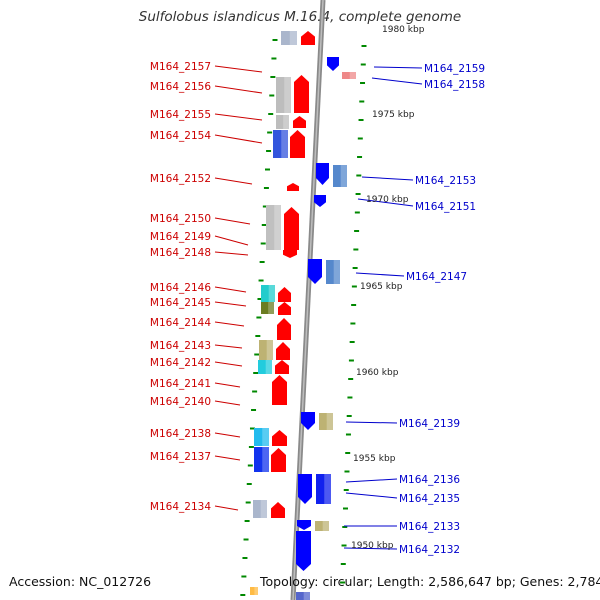 This screenshot has height=600, width=600. Describe the element at coordinates (180, 219) in the screenshot. I see `gene-label-left: M164_2150` at that location.